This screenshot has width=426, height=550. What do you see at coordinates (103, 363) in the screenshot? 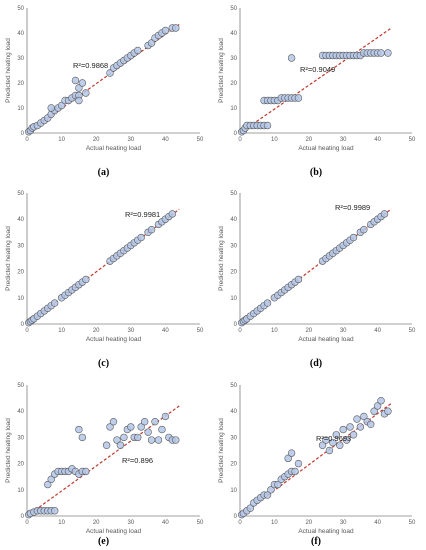
I see `panel-label: (c)` at bounding box center [103, 363].